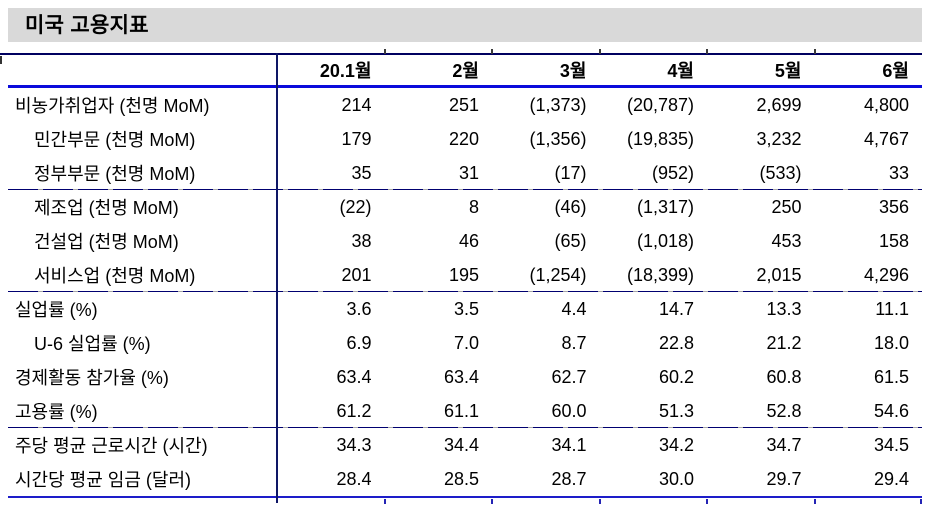  Describe the element at coordinates (676, 308) in the screenshot. I see `data-cell: 14.7` at that location.